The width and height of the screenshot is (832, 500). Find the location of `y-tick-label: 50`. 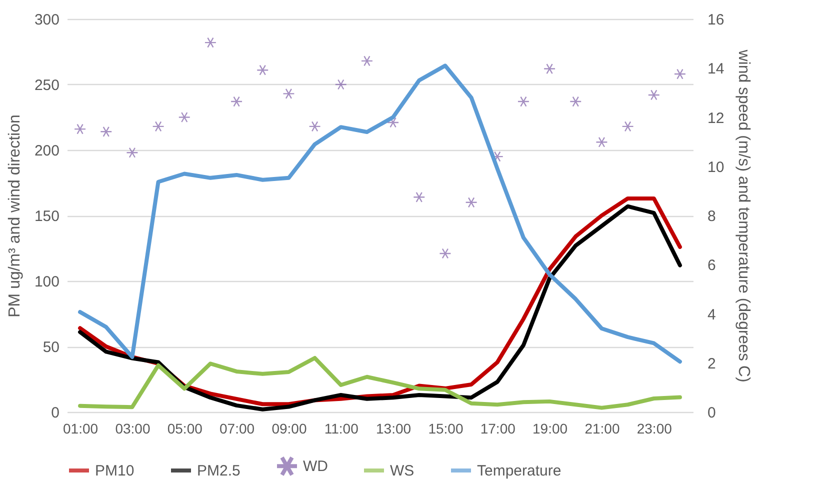

y-tick-label: 50 is located at coordinates (51, 347).